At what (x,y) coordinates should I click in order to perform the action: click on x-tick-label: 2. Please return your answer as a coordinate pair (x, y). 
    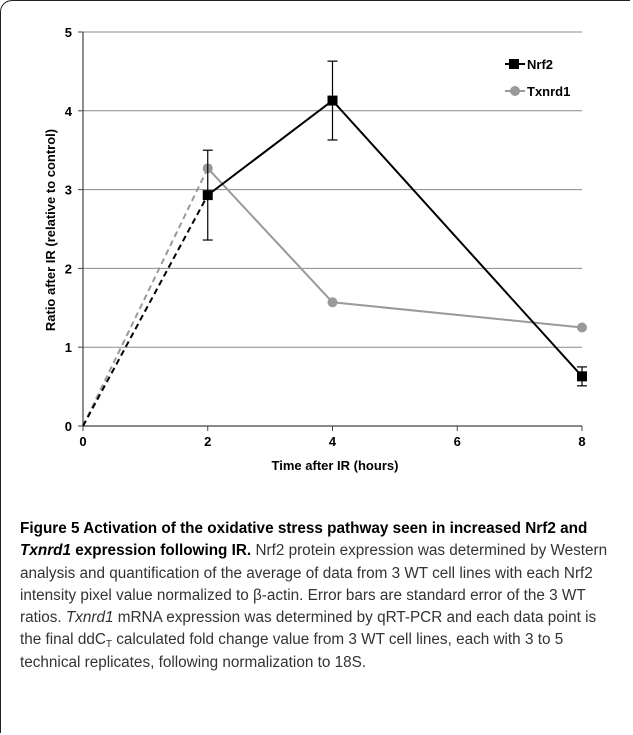
    Looking at the image, I should click on (207, 441).